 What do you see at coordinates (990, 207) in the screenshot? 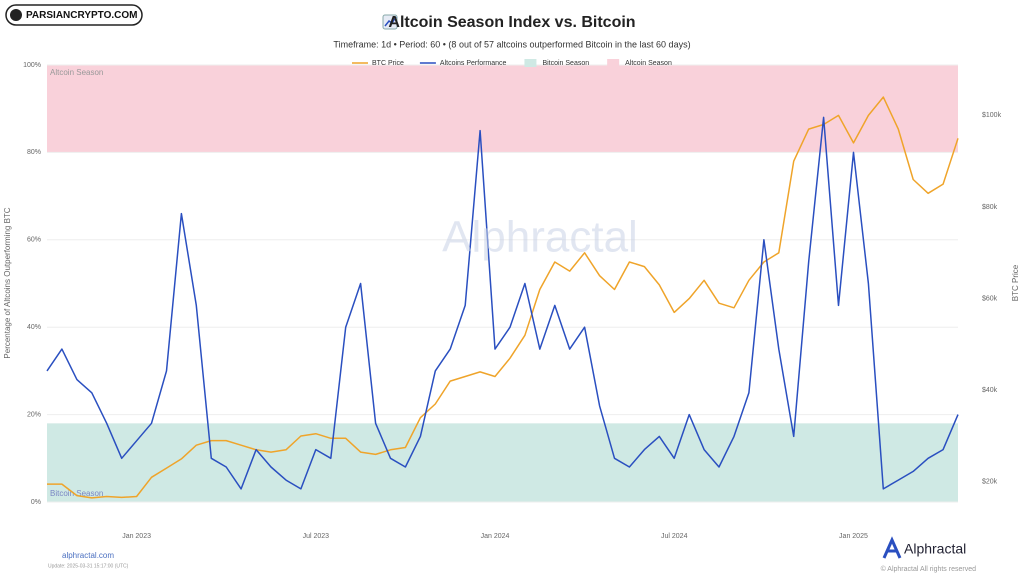
I see `y2-tick-label: $80k` at bounding box center [990, 207].